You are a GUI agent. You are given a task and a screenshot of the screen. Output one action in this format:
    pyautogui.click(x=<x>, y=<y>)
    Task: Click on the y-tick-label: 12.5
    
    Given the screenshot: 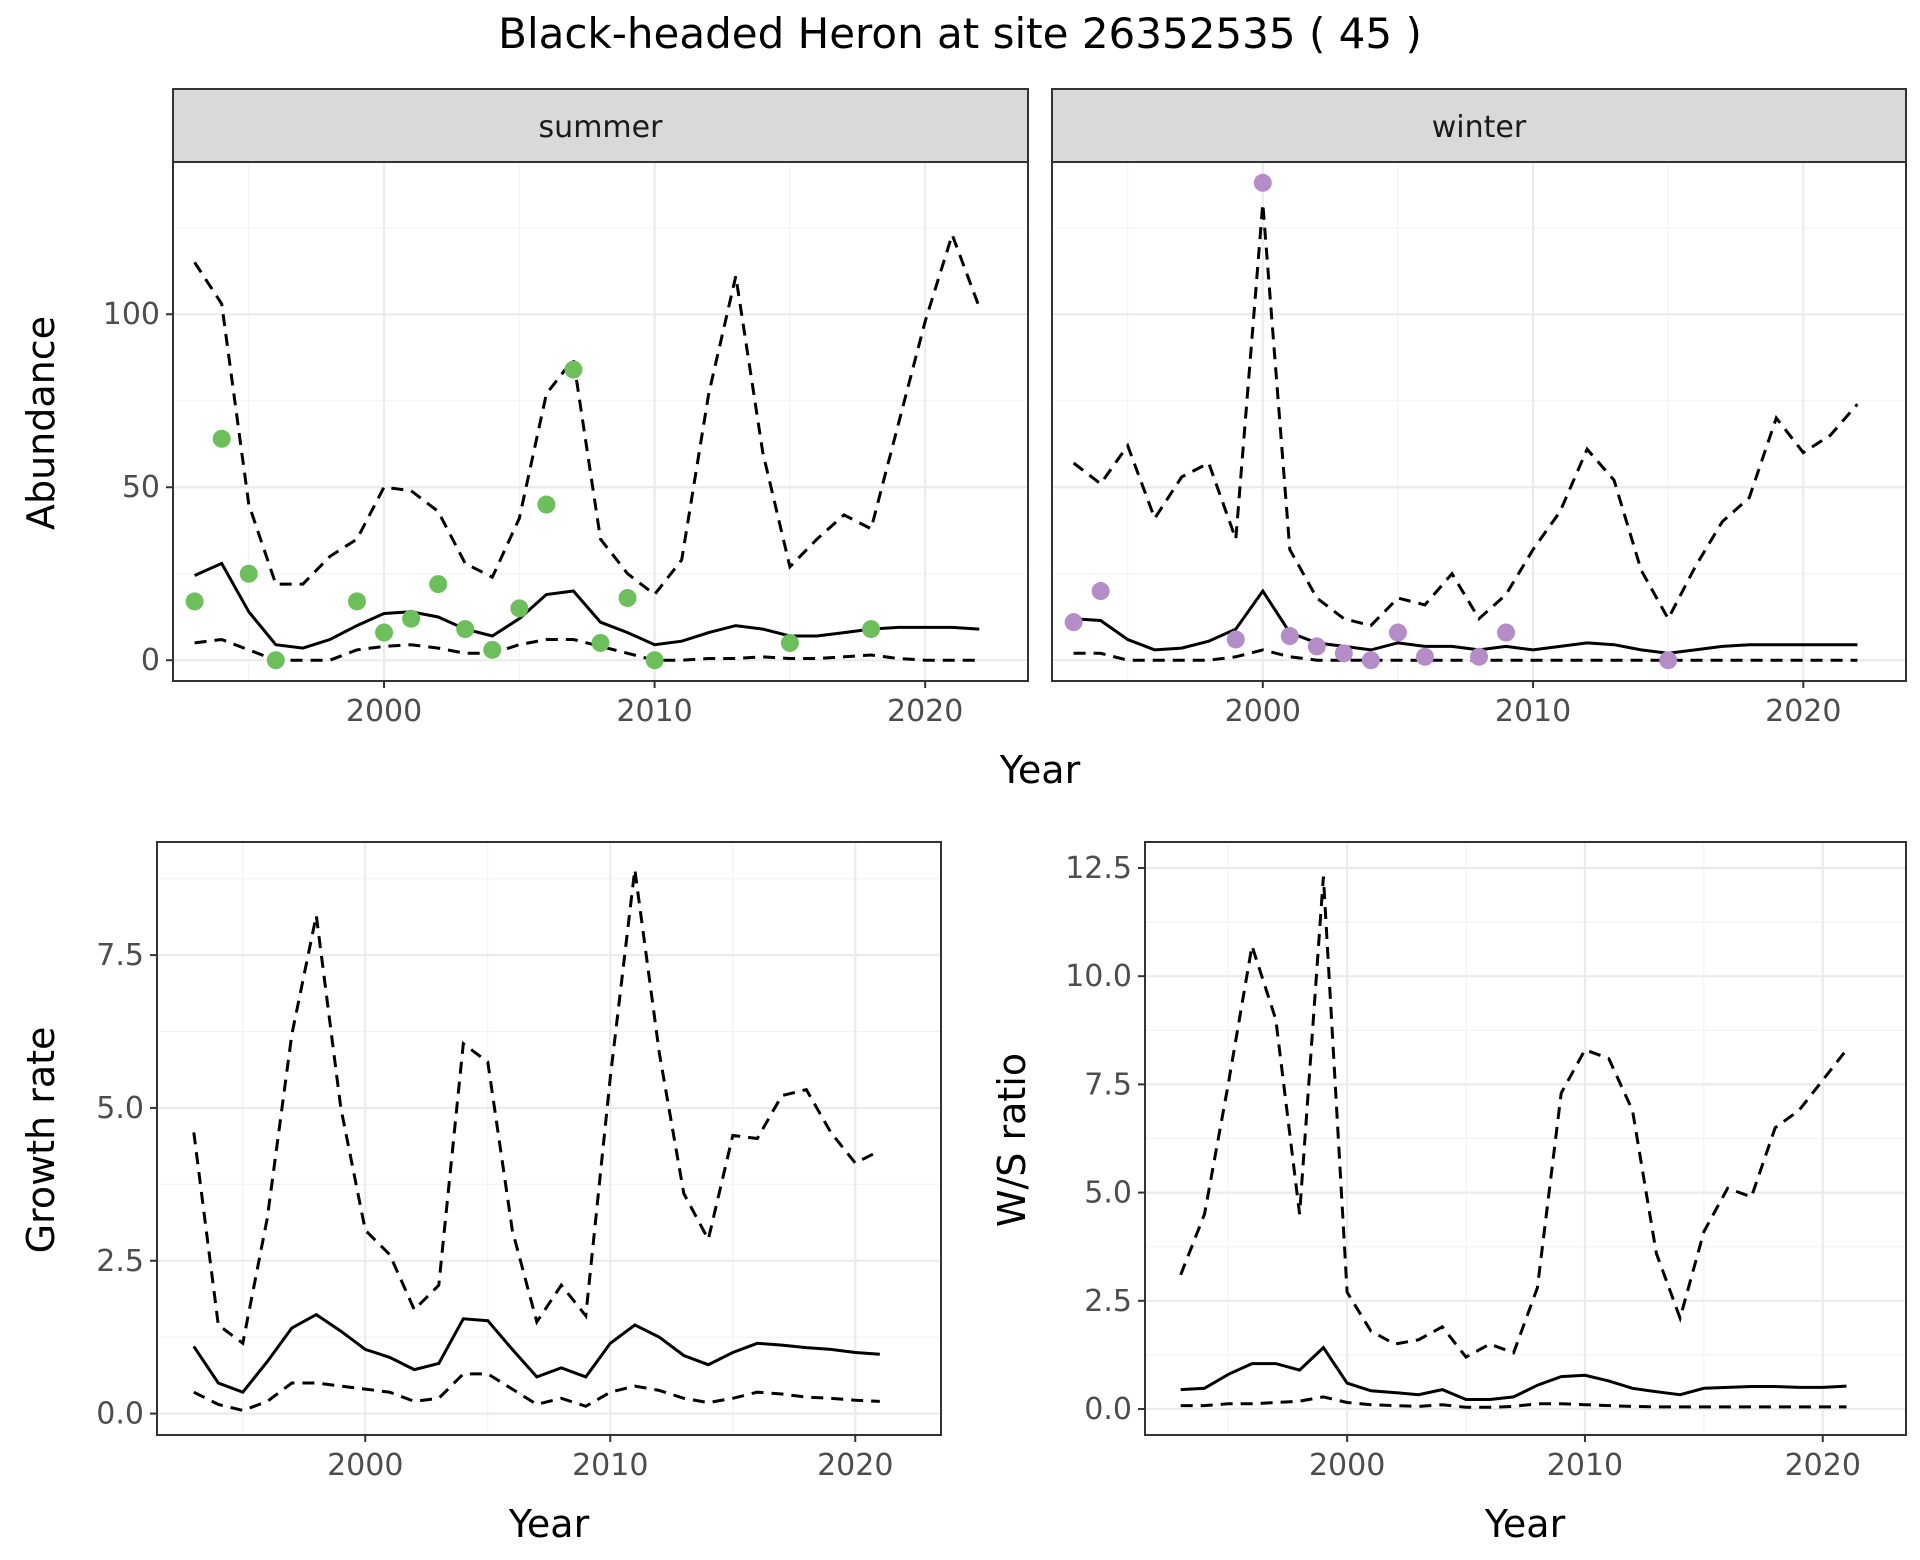 What is the action you would take?
    pyautogui.click(x=1098, y=868)
    